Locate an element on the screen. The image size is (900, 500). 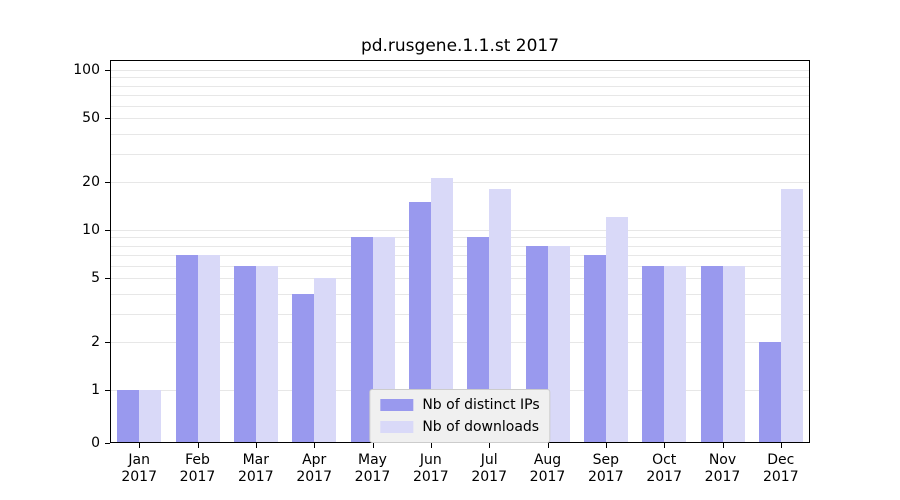
bar-mar-distinct-ips is located at coordinates (244, 354).